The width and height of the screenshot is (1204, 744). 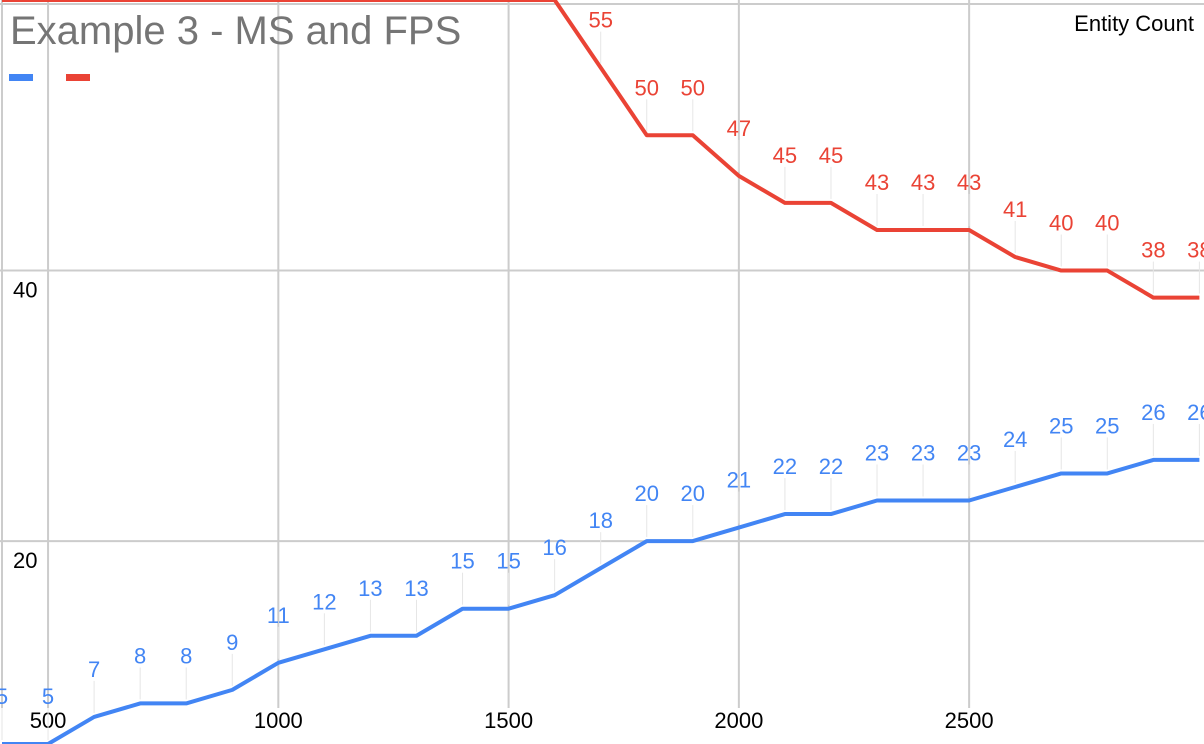 I want to click on data-label: 11, so click(x=278, y=615).